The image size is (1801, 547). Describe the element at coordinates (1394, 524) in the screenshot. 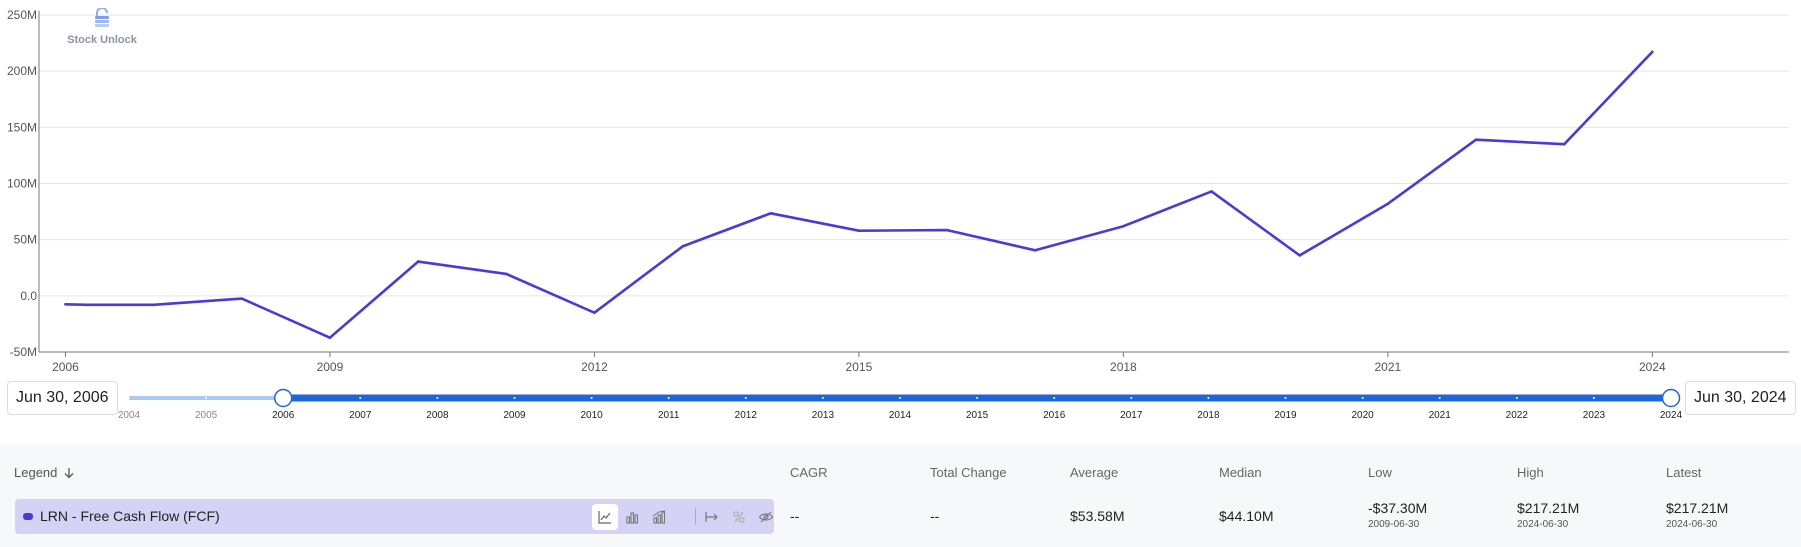

I see `low-date: 2009-06-30` at that location.